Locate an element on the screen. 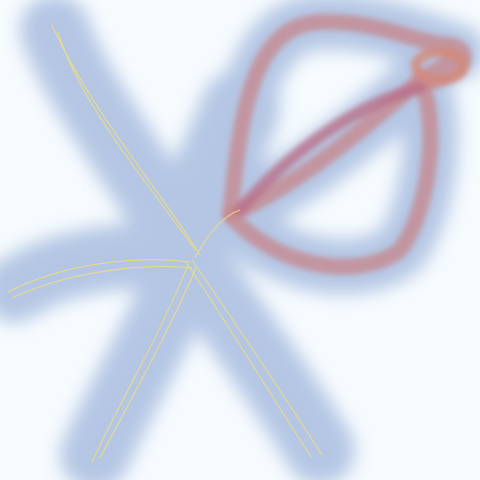  bundle is located at coordinates (330, 149).